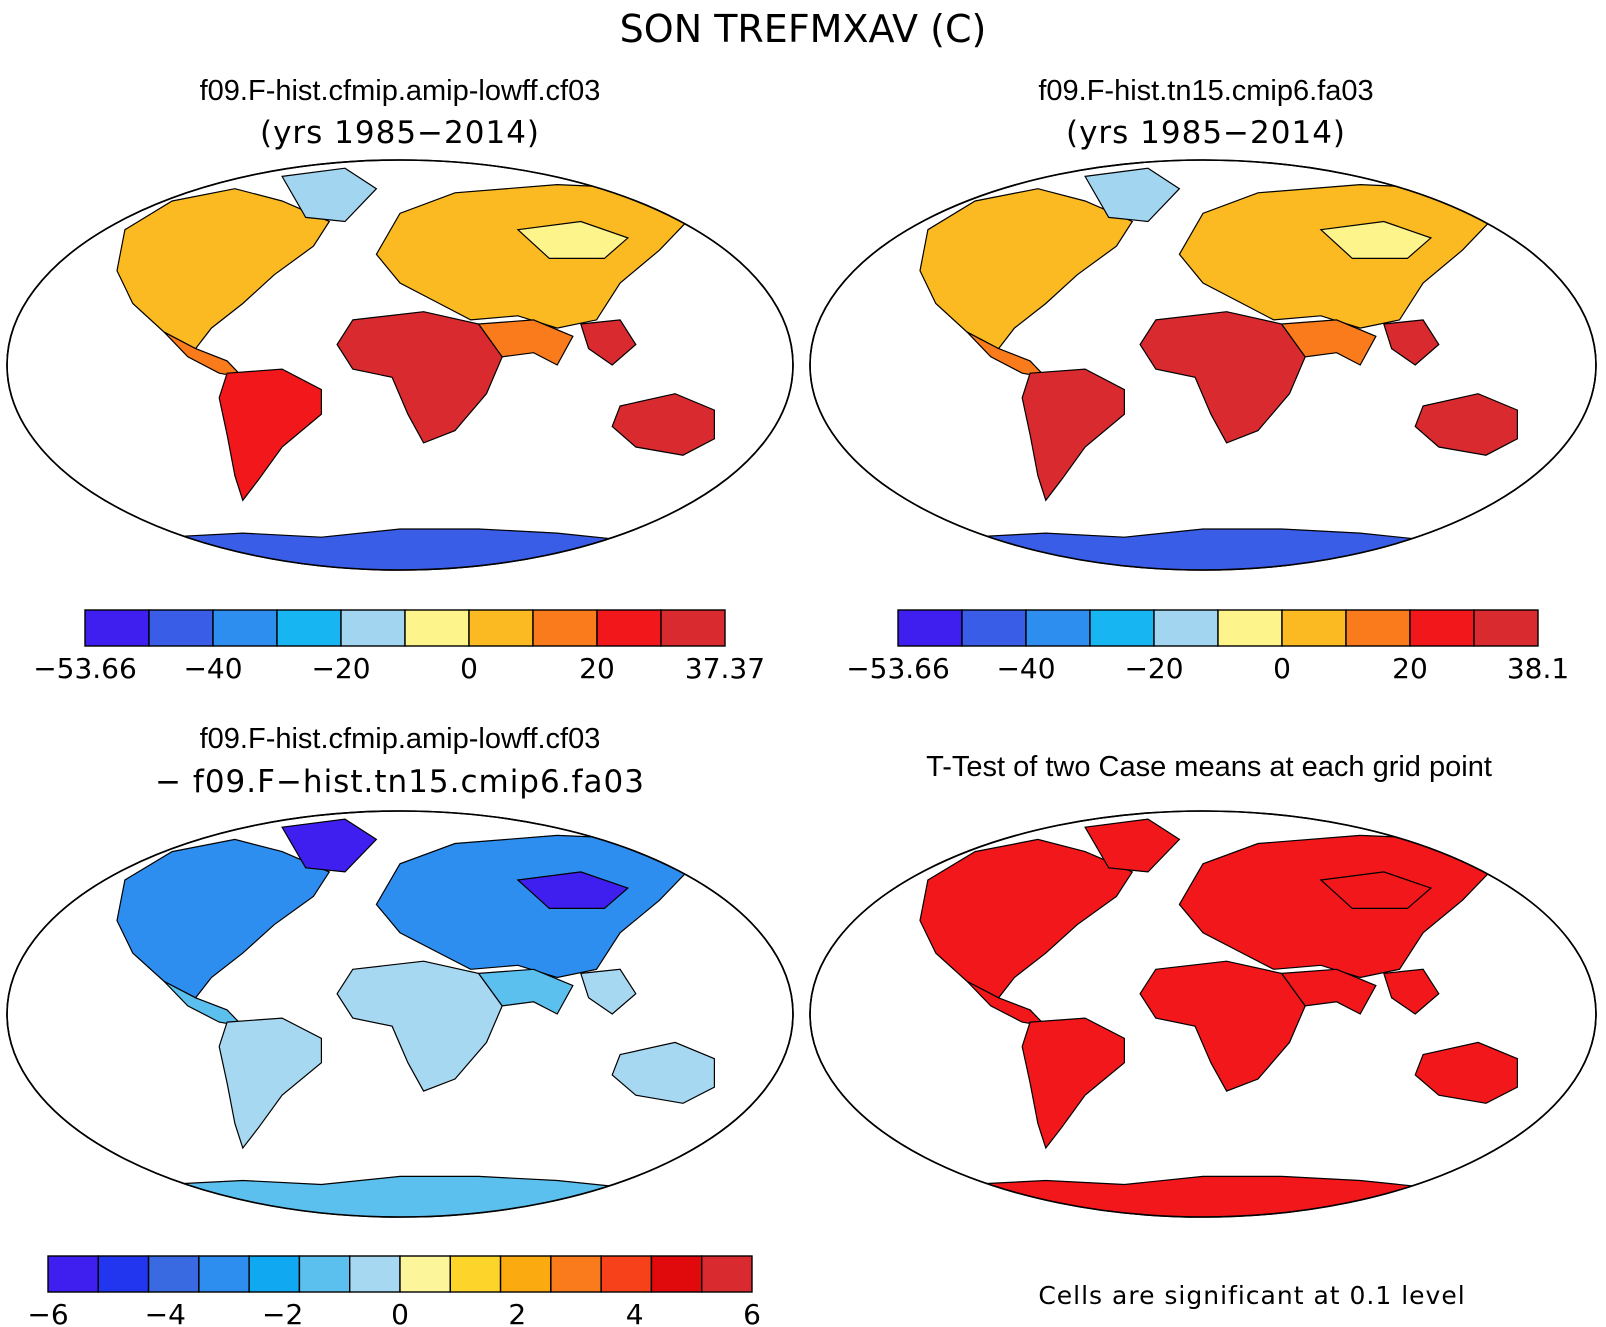 The image size is (1606, 1327). What do you see at coordinates (725, 668) in the screenshot?
I see `colorbar-tick-label: 37.37` at bounding box center [725, 668].